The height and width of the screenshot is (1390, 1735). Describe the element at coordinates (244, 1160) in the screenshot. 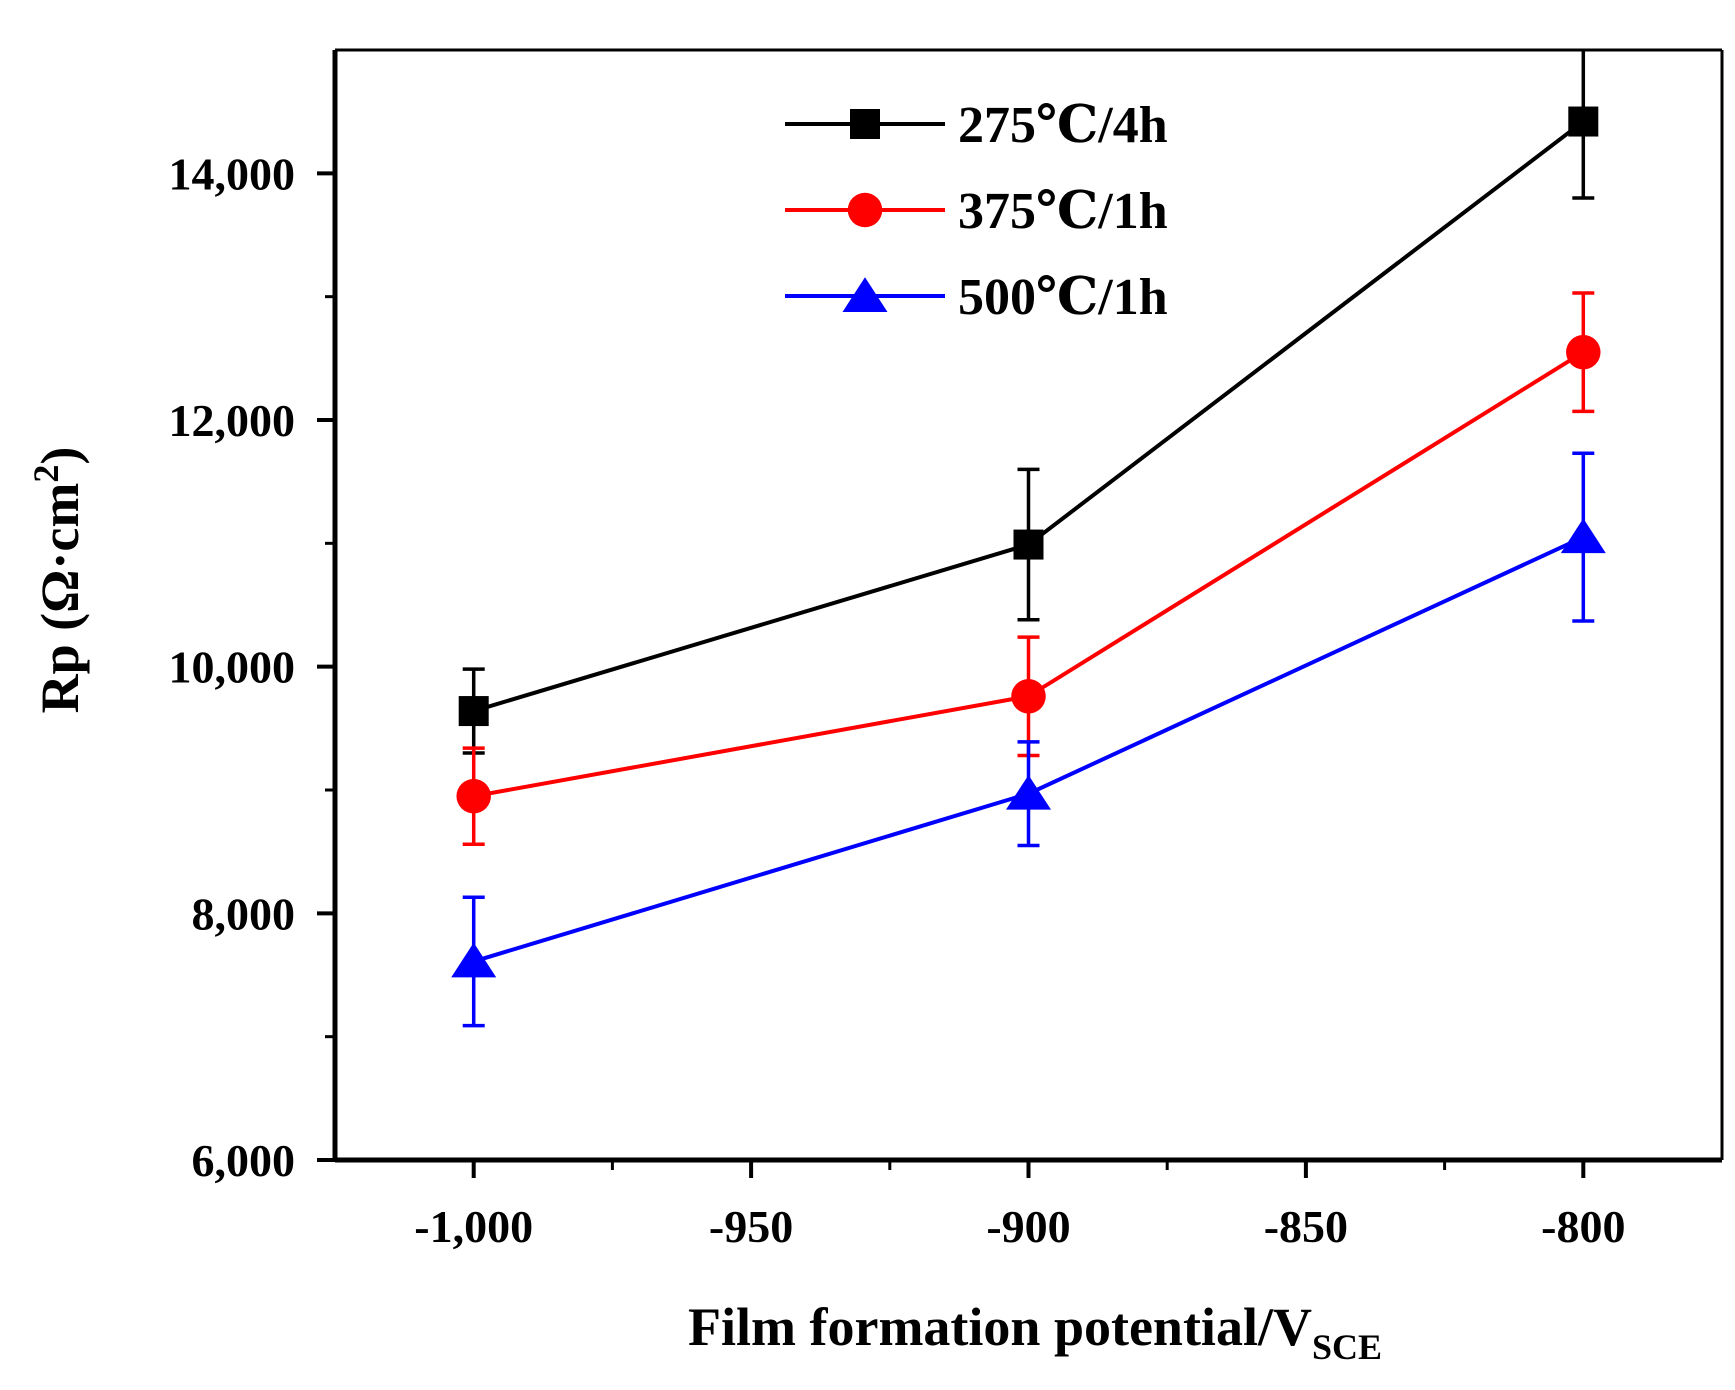

I see `y-tick-label: 6,000` at that location.